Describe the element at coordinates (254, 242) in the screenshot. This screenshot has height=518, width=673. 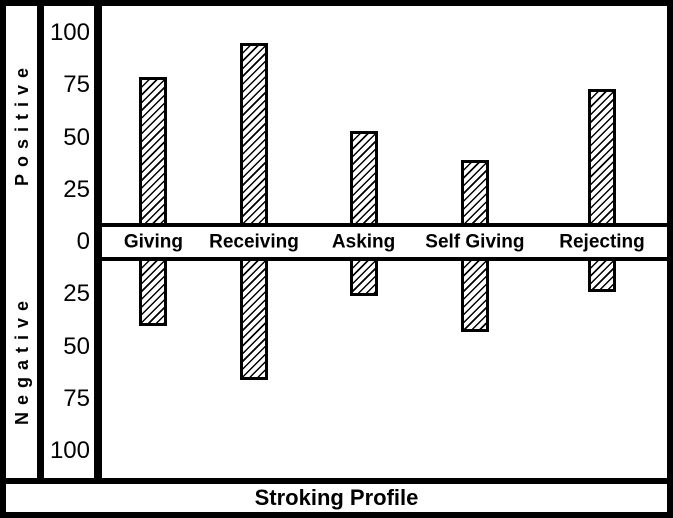
I see `category-label: Receiving` at that location.